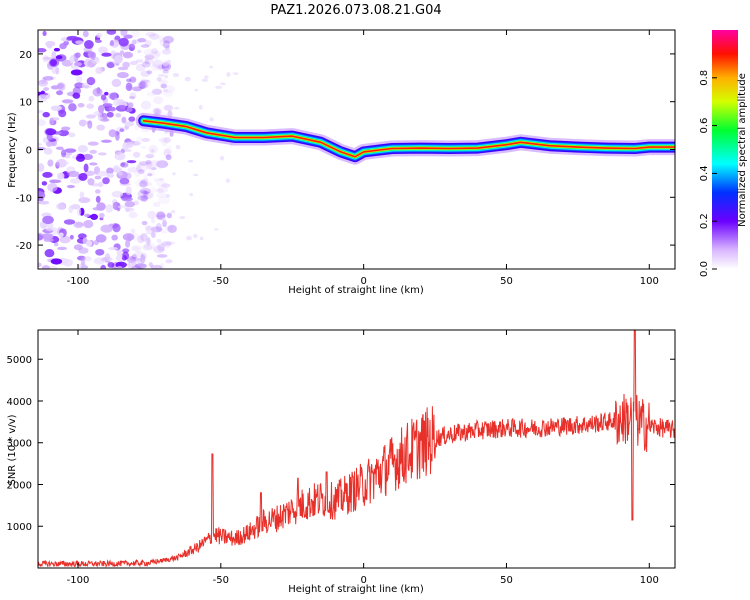 The height and width of the screenshot is (600, 750). What do you see at coordinates (19, 527) in the screenshot?
I see `y-tick-label: 1000` at bounding box center [19, 527].